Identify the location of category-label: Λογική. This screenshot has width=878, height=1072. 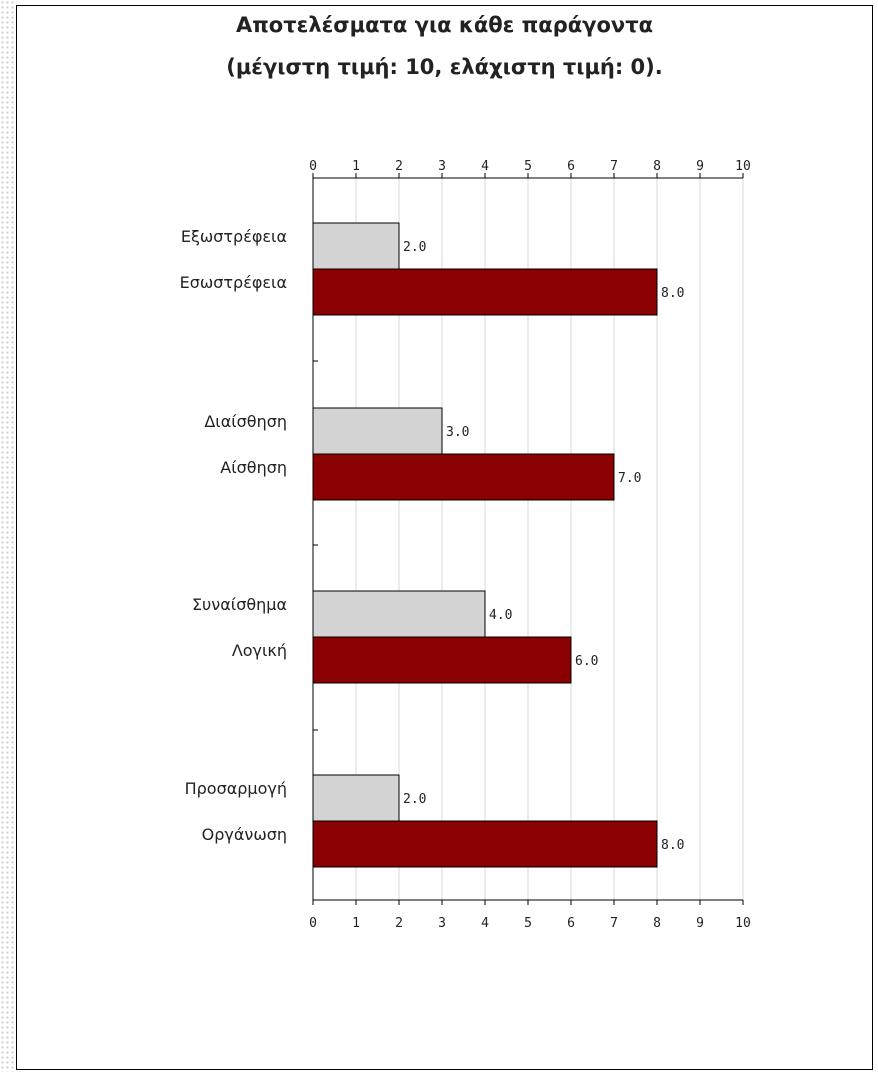
(259, 650).